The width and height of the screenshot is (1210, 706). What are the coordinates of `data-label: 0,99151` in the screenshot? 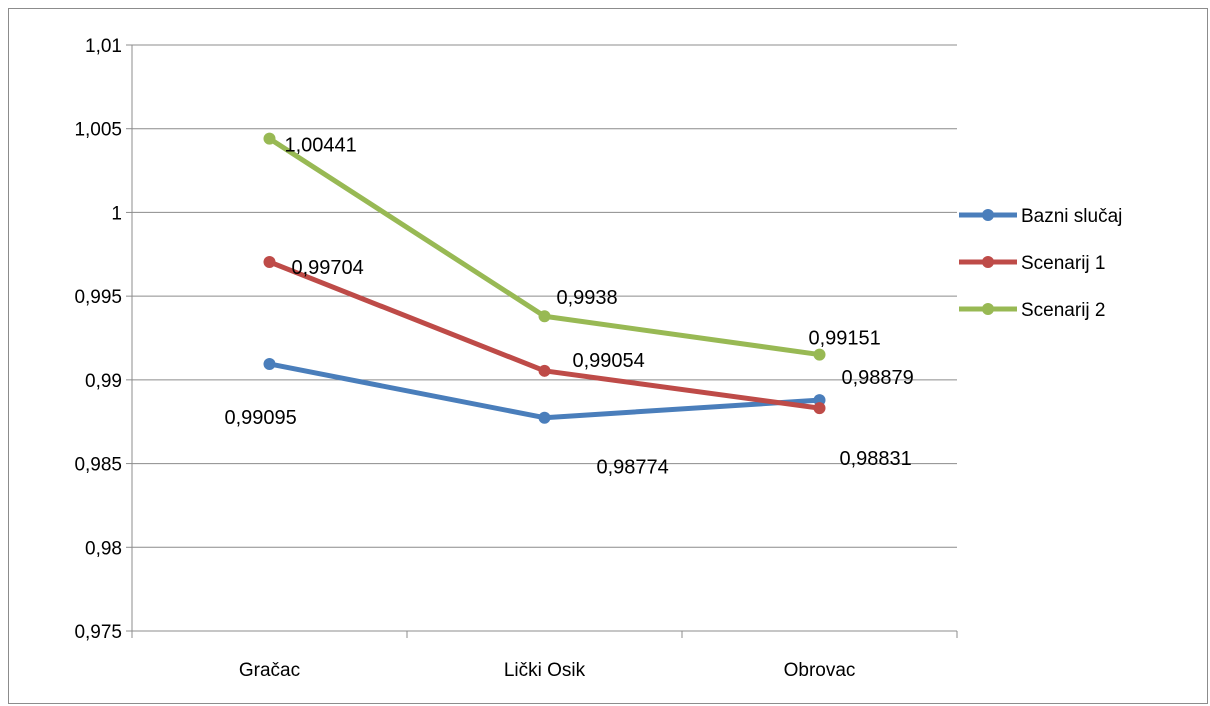 It's located at (845, 339).